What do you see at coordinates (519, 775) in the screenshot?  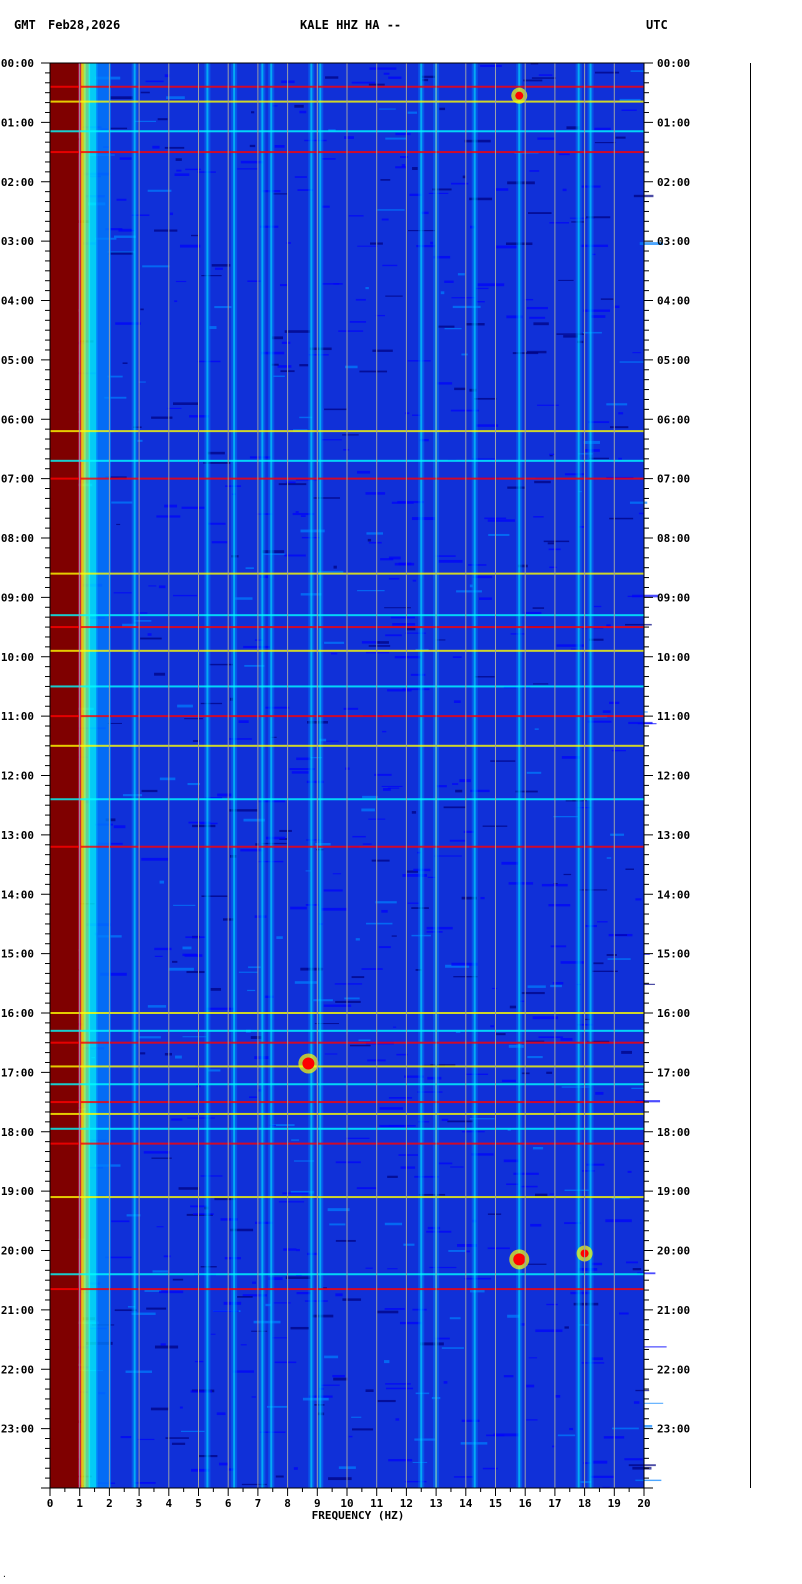 I see `frequency-streak-core` at bounding box center [519, 775].